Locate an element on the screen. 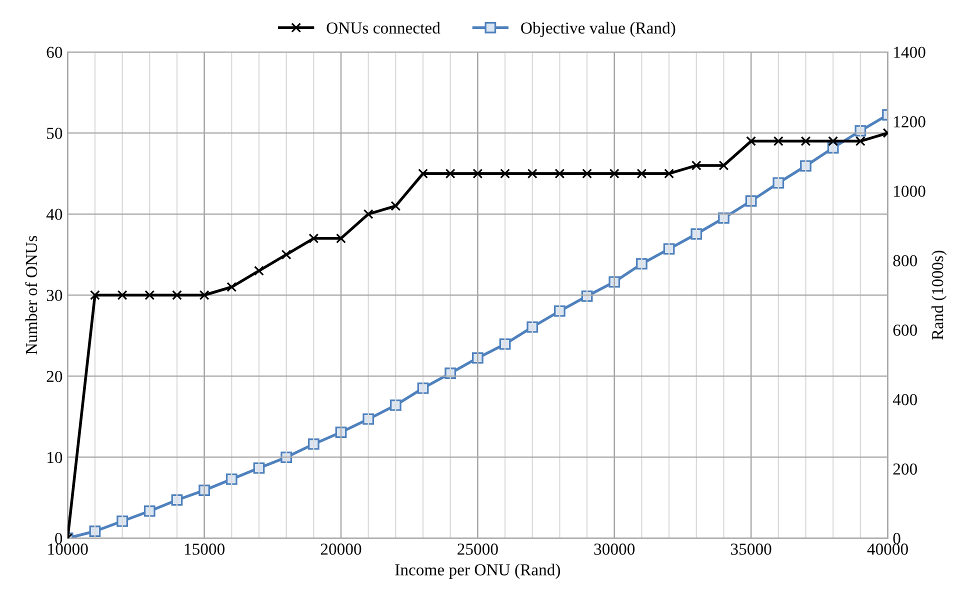 The height and width of the screenshot is (598, 966). y-tick-label: 60 is located at coordinates (54, 52).